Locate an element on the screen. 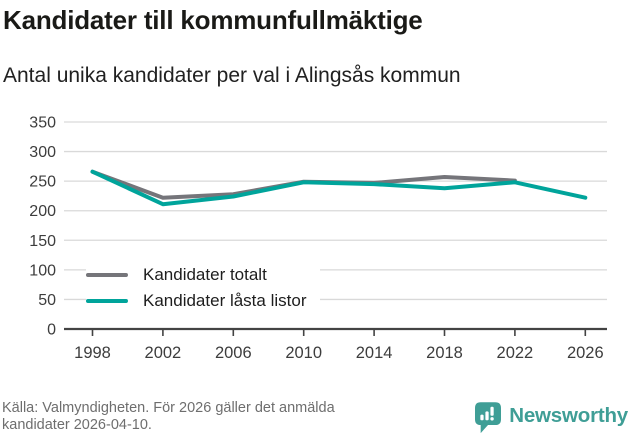  x-tick-label: 2010 is located at coordinates (303, 353).